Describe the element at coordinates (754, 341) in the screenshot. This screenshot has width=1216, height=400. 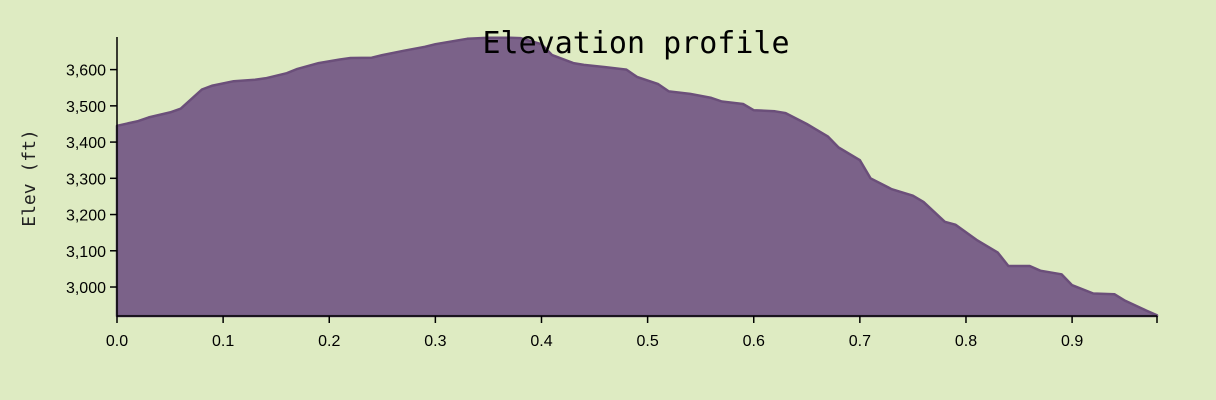
I see `x-tick-label: 0.6` at that location.